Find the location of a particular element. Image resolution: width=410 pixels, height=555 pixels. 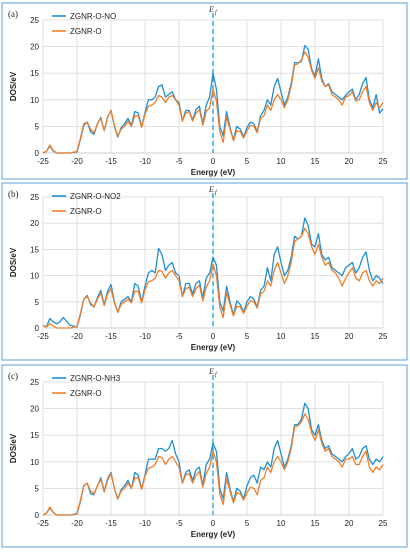

panel-label: (c) is located at coordinates (13, 376).